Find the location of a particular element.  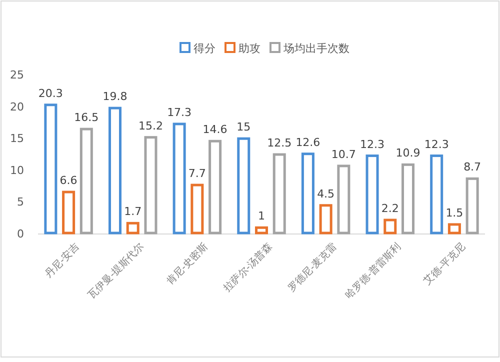

y-tick-label: 10 is located at coordinates (17, 170).